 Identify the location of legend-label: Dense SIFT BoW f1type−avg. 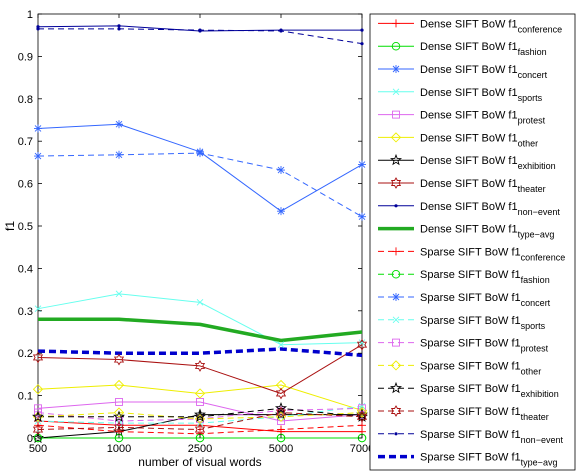
(487, 232).